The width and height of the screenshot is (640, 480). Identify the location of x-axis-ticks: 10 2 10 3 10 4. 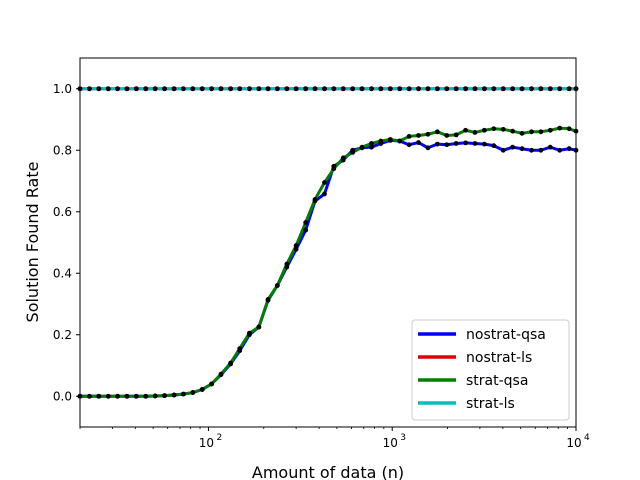
(334, 438).